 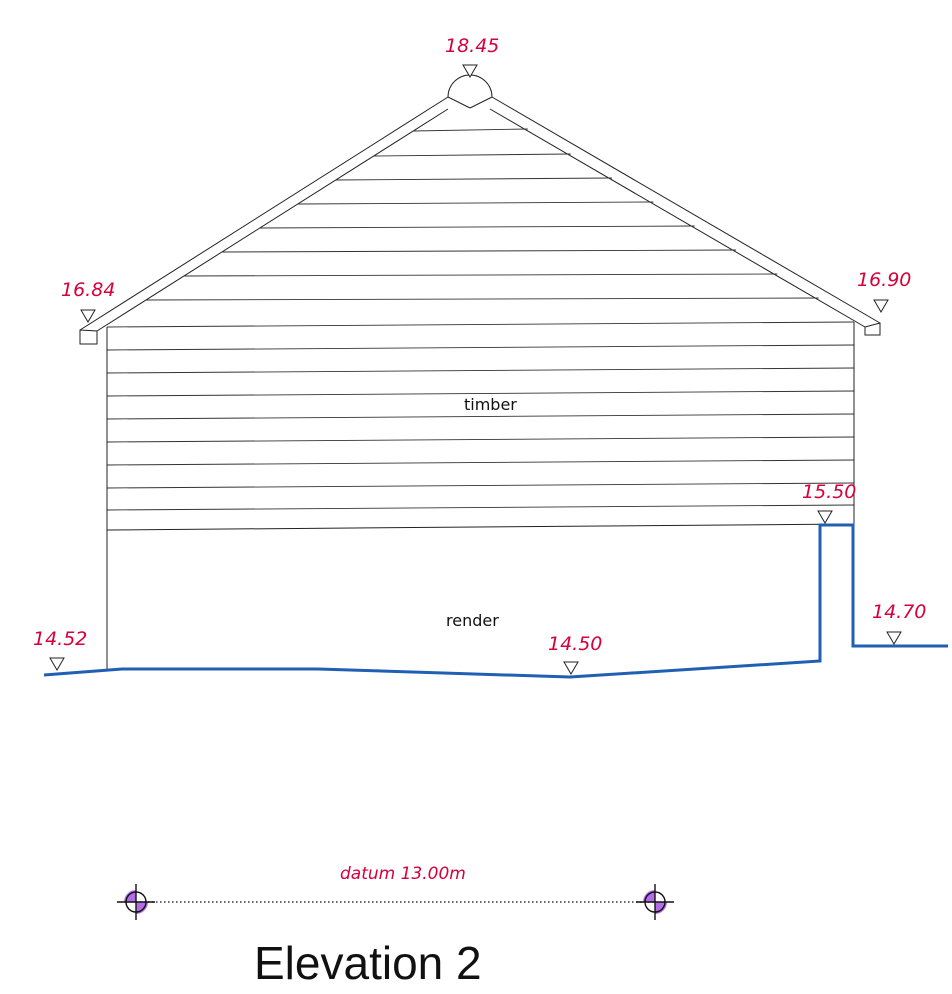 I want to click on level-ridge-text: 18.45, so click(x=472, y=46).